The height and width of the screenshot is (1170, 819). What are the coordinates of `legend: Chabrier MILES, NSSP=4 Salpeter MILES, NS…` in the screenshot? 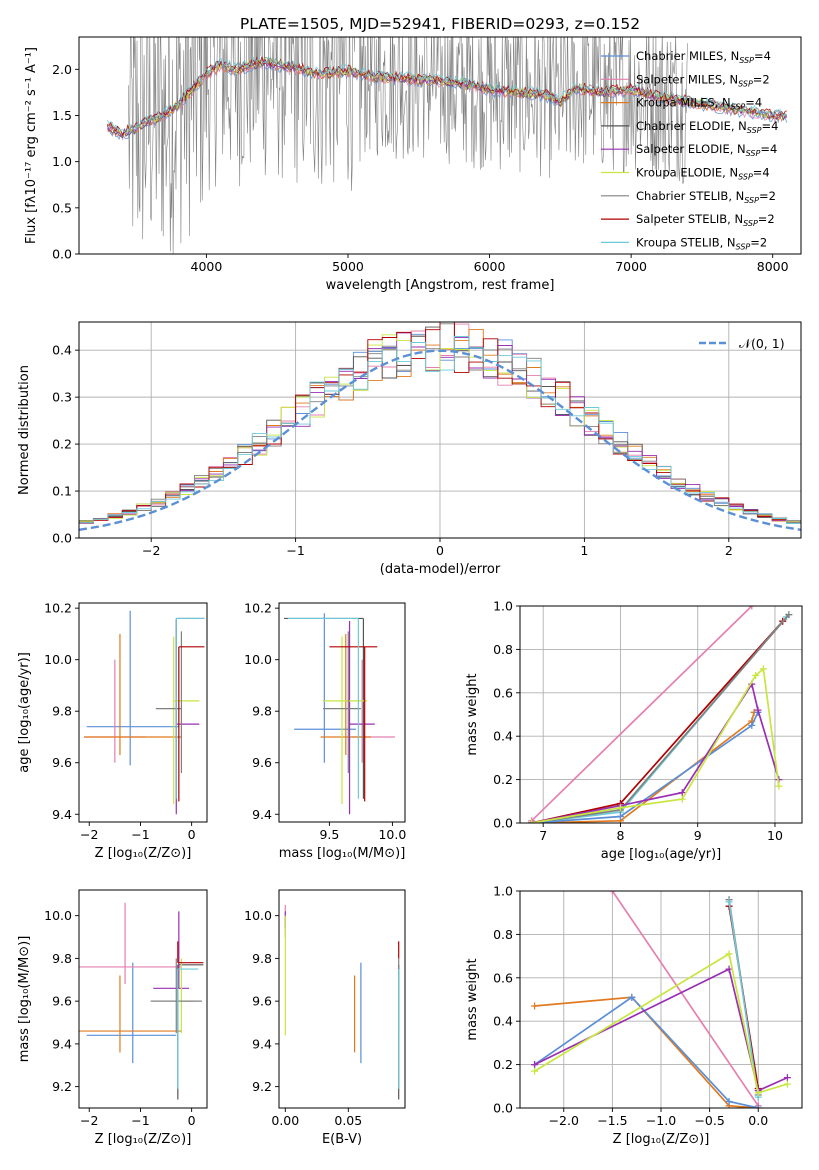 It's located at (689, 150).